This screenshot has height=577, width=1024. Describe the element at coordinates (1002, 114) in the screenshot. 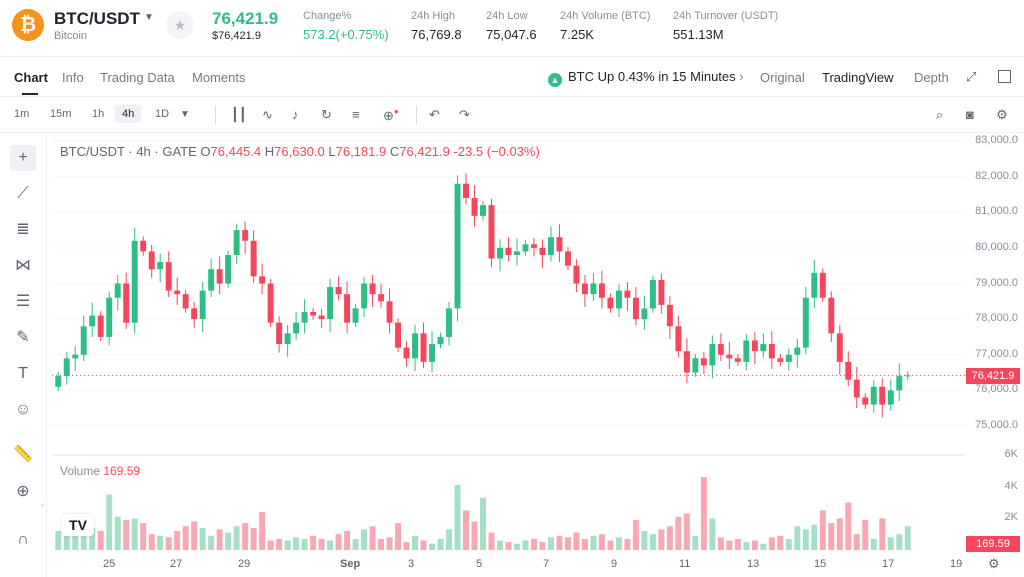

I see `gear-icon: ⚙` at that location.